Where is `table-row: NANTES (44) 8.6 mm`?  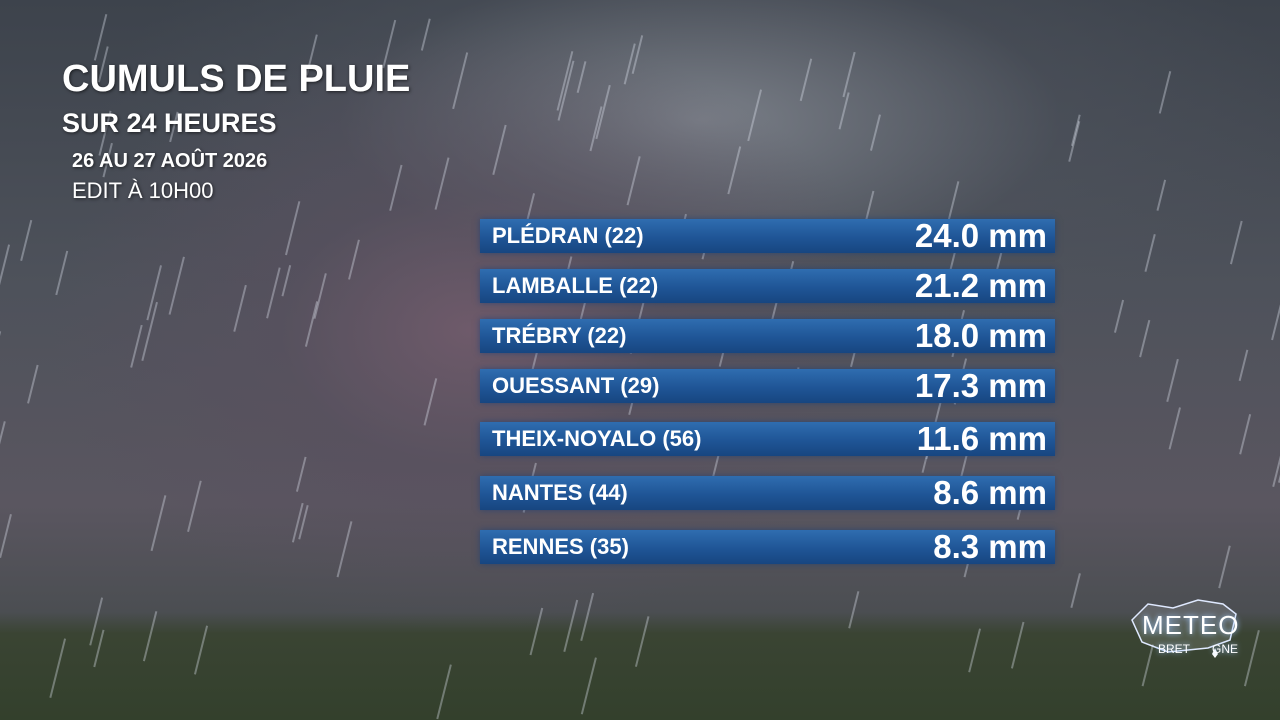 table-row: NANTES (44) 8.6 mm is located at coordinates (767, 492).